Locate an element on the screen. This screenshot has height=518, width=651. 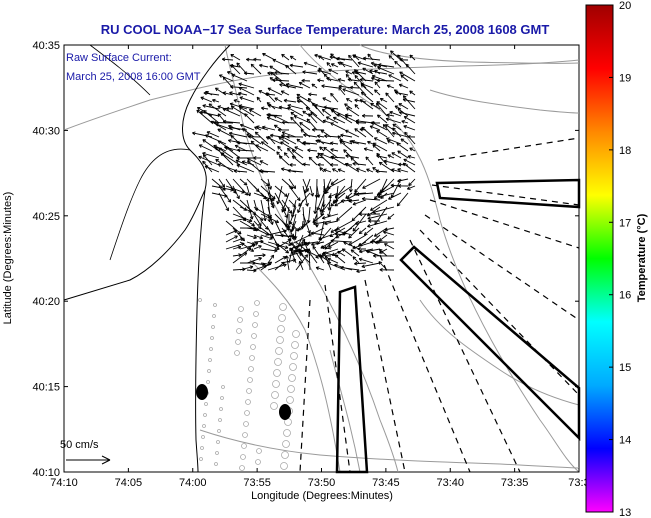
coverage-boundary is located at coordinates (337, 378).